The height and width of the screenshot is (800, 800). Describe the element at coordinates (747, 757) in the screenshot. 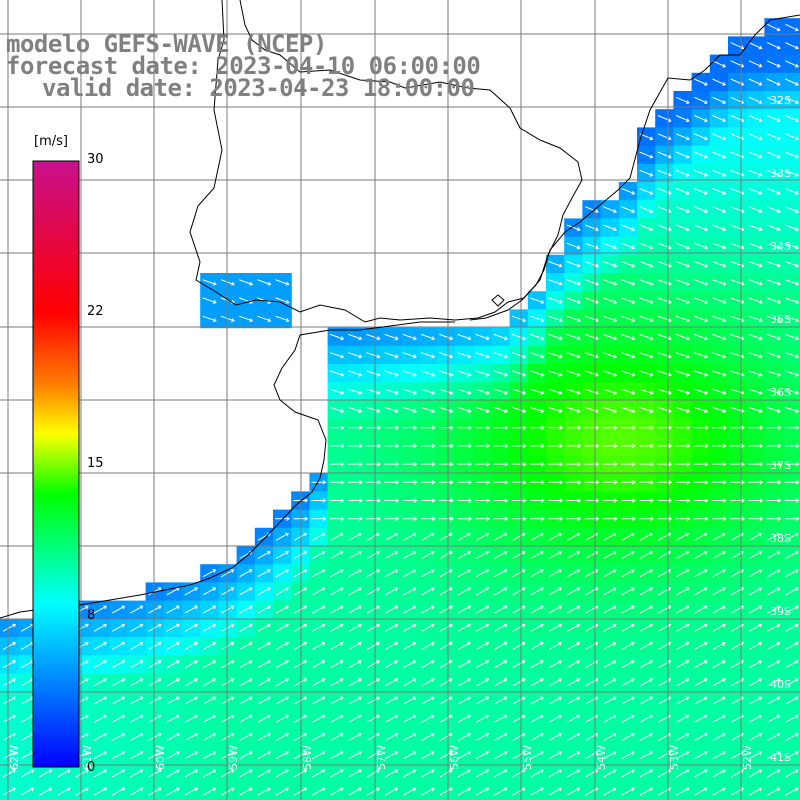

I see `lon-label: 52W` at that location.